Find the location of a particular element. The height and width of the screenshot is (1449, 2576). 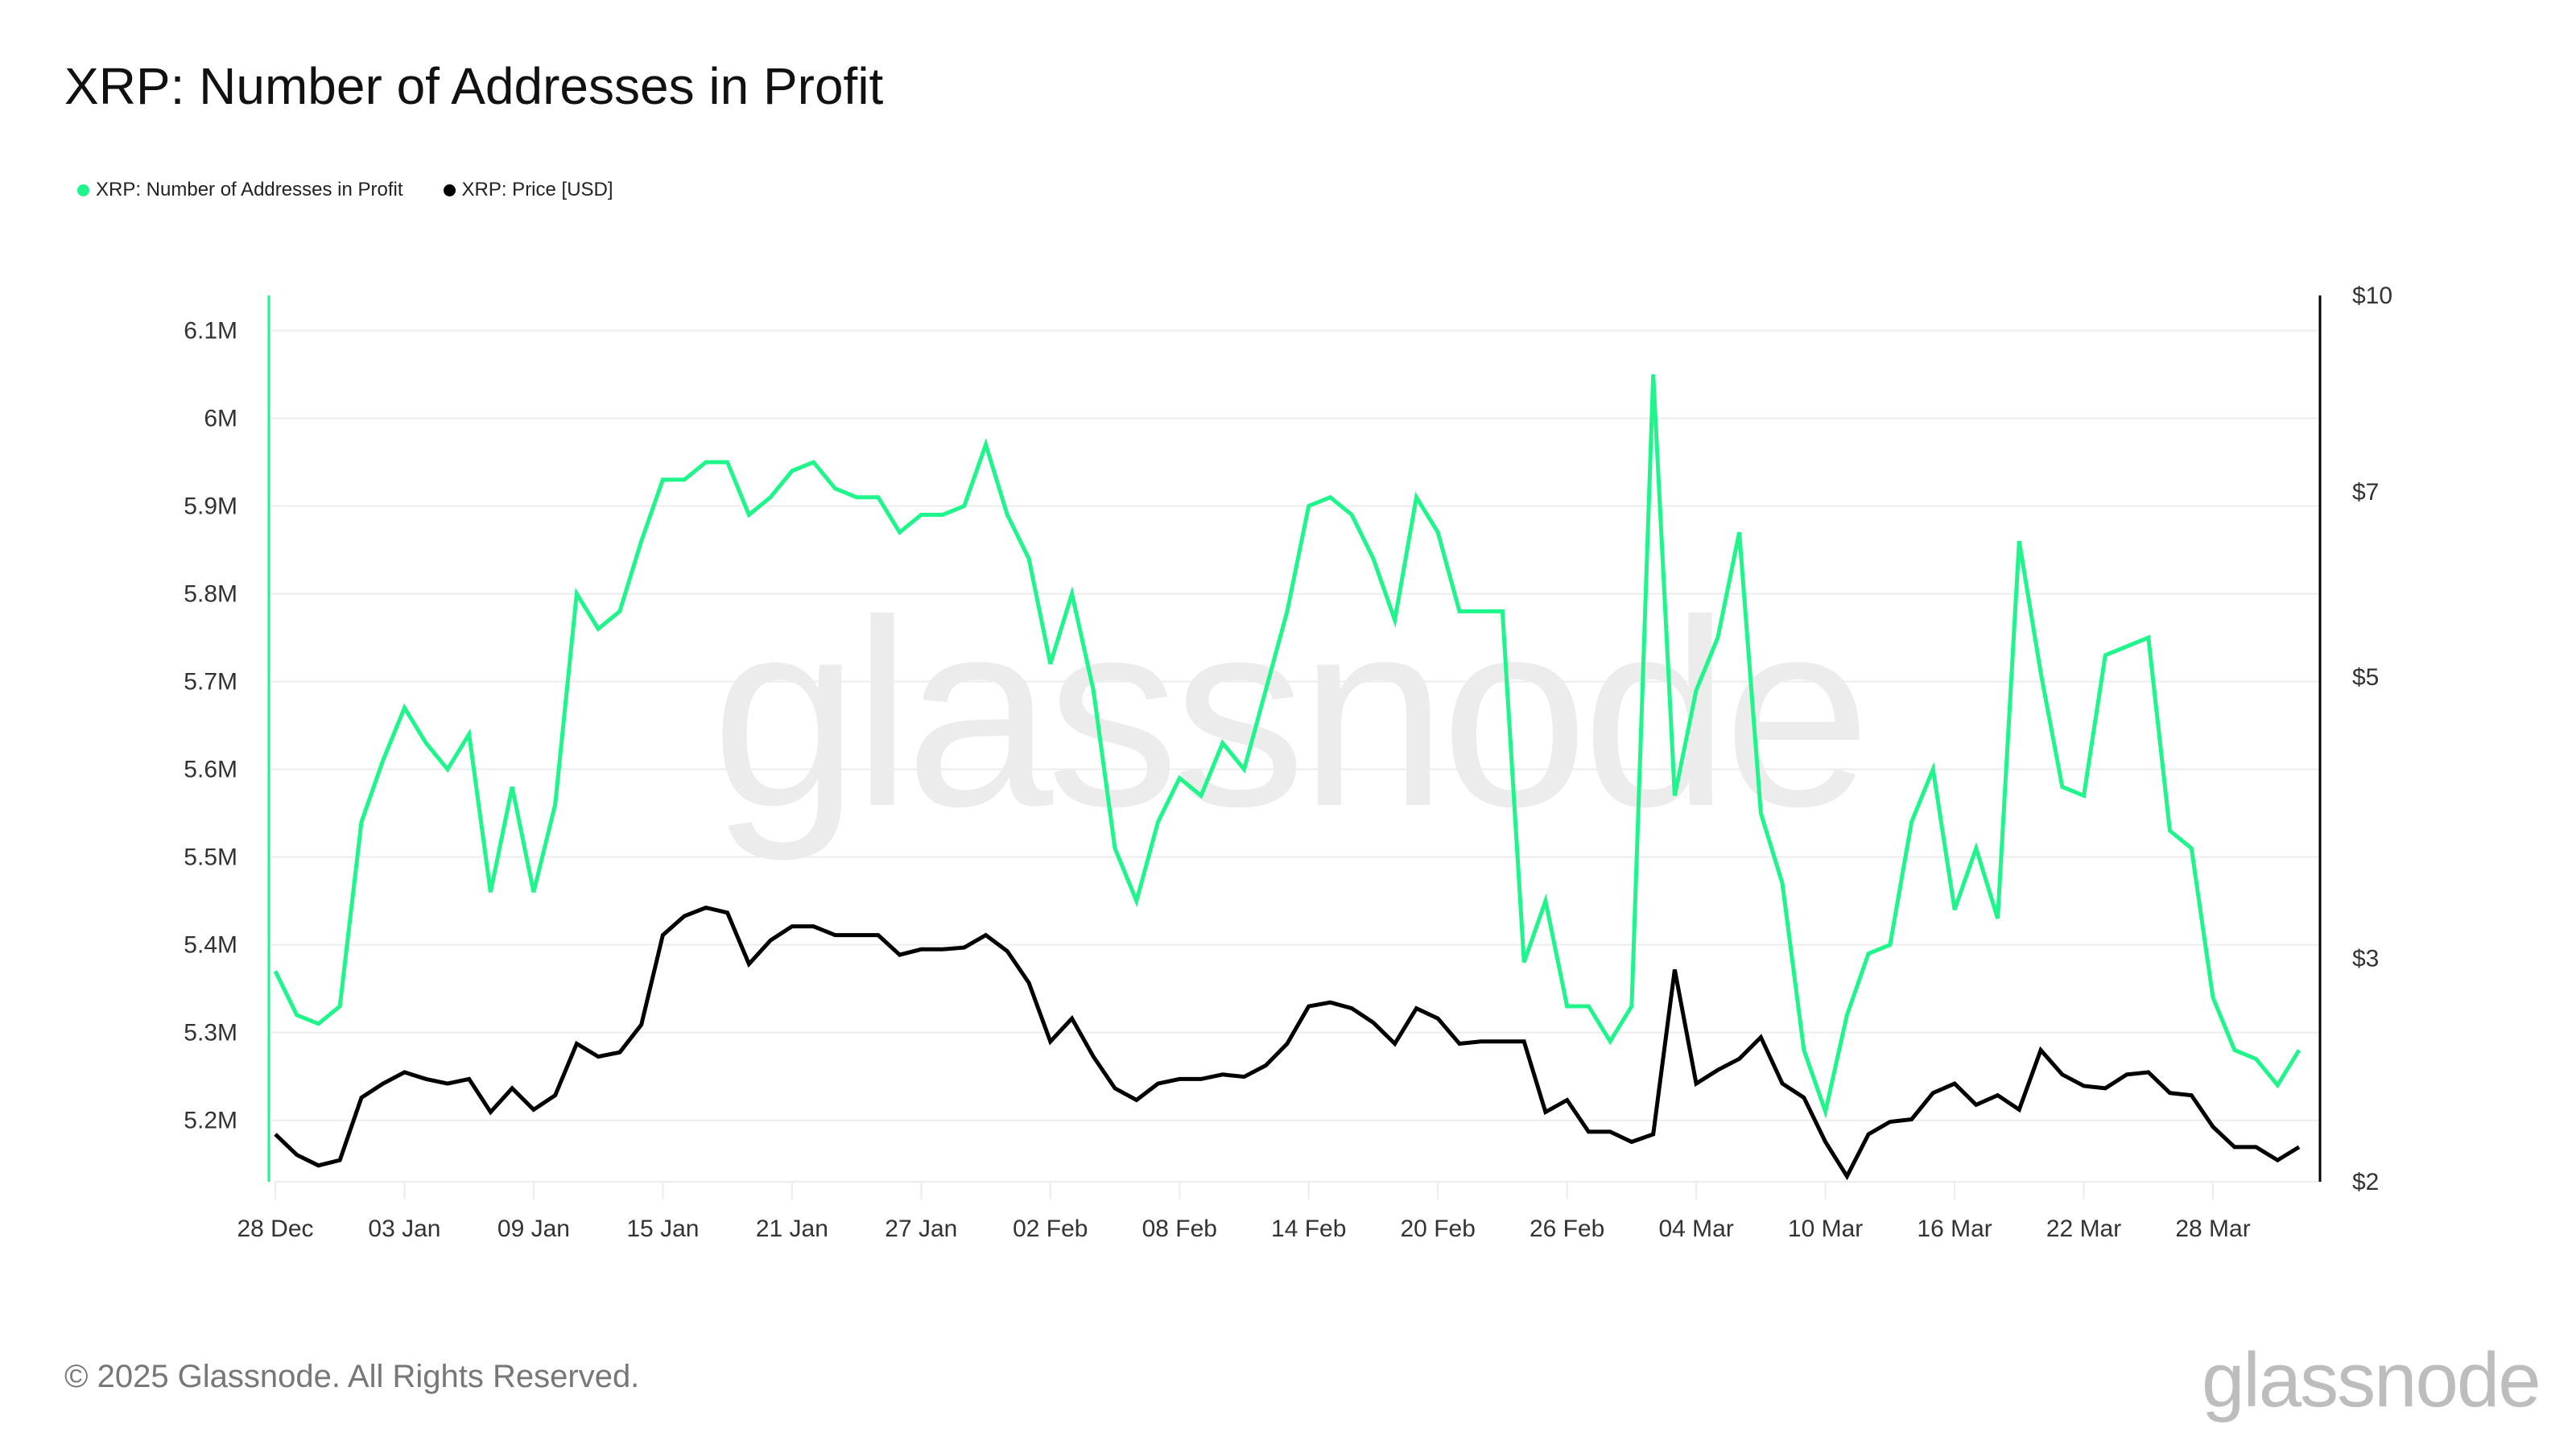

x-tick-label: 09 Jan is located at coordinates (533, 1229).